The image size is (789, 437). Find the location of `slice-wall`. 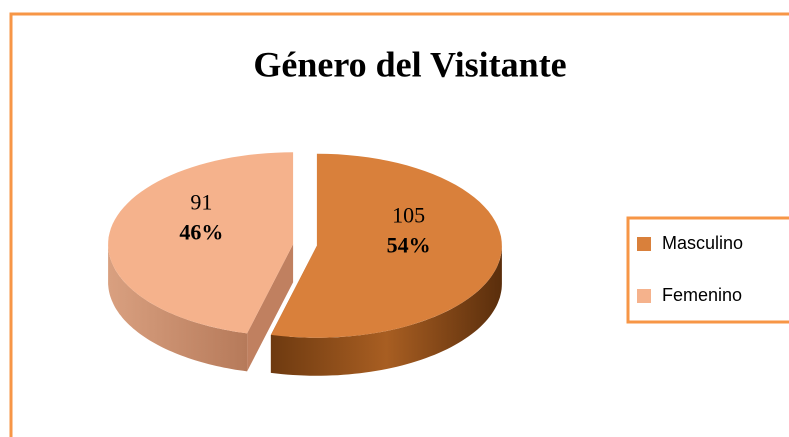

slice-wall is located at coordinates (270, 308).